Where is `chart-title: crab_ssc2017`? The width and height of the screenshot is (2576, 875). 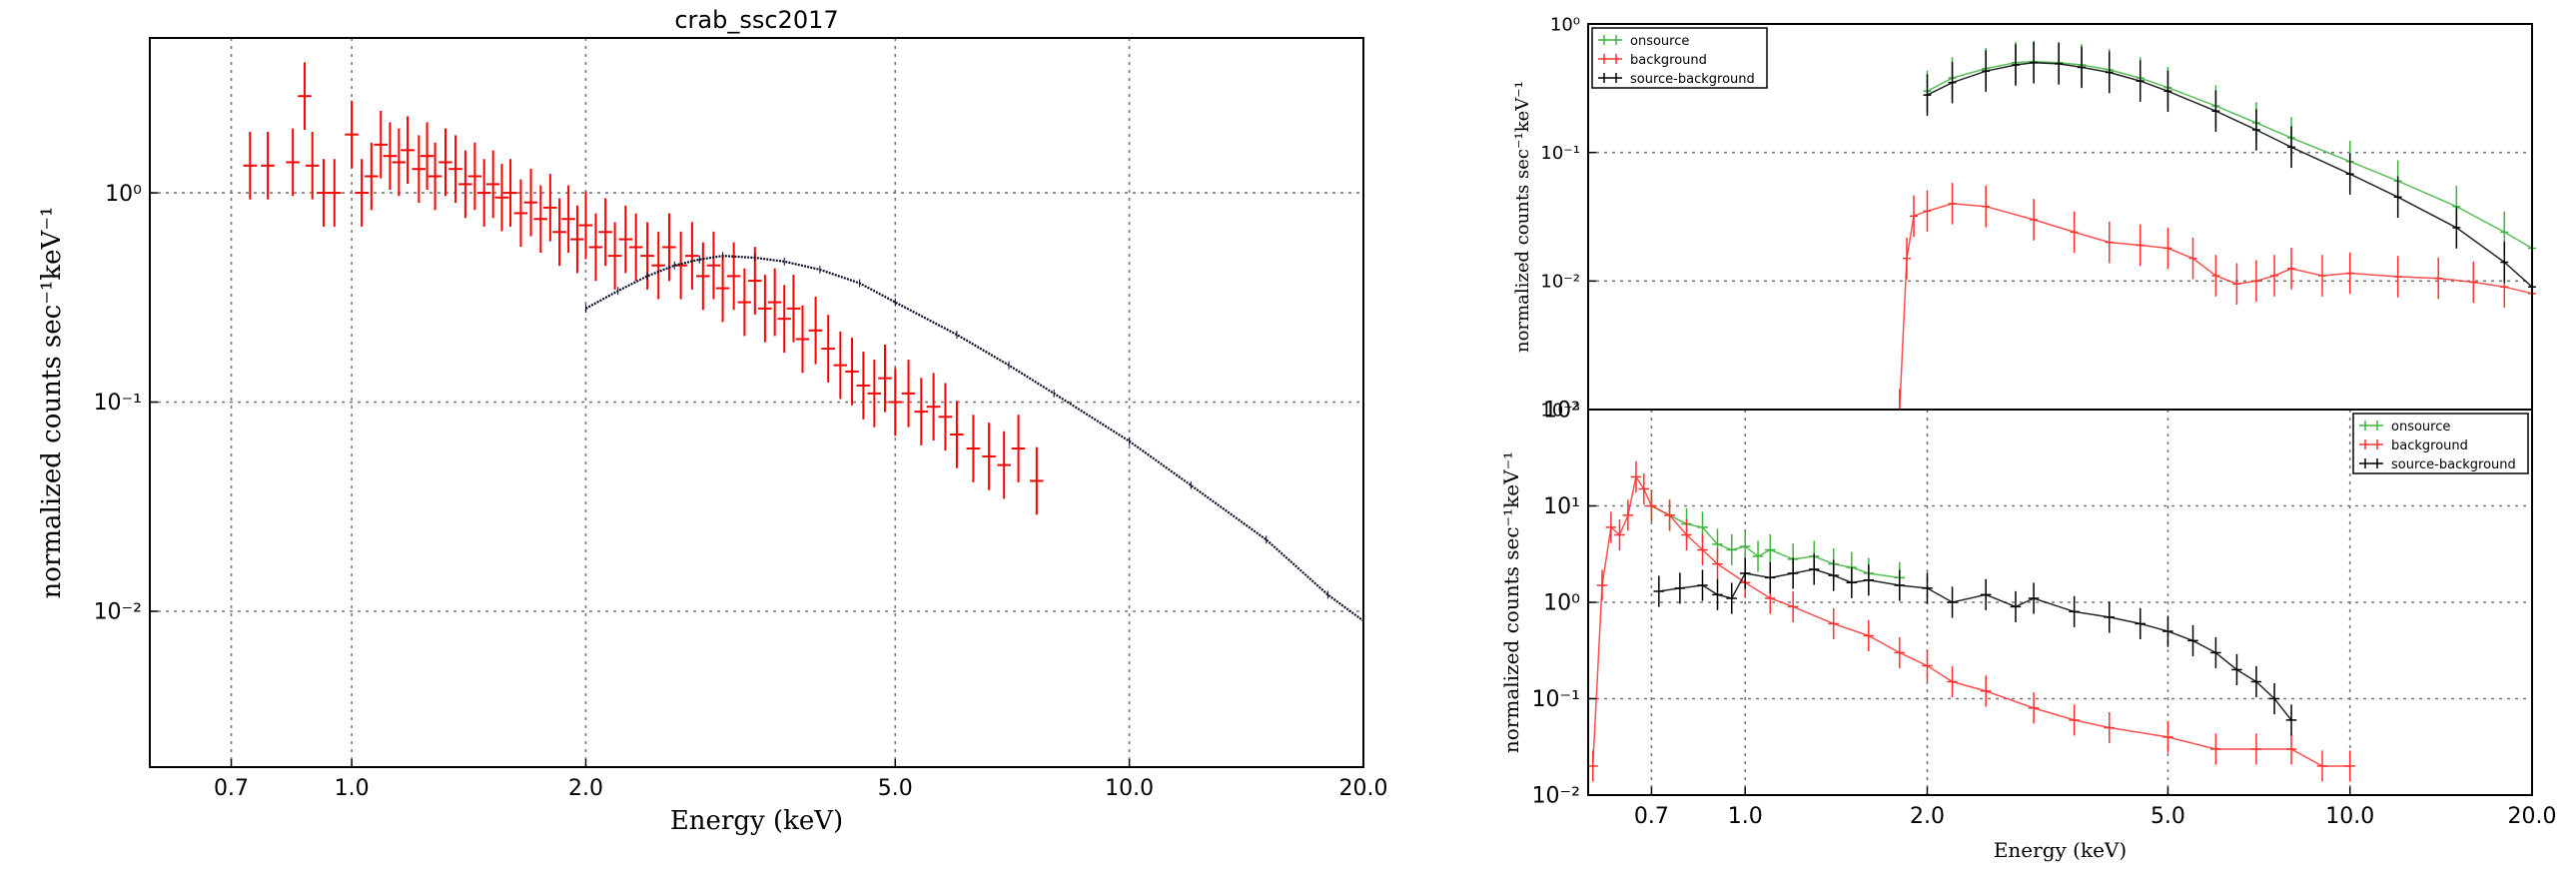
chart-title: crab_ssc2017 is located at coordinates (756, 20).